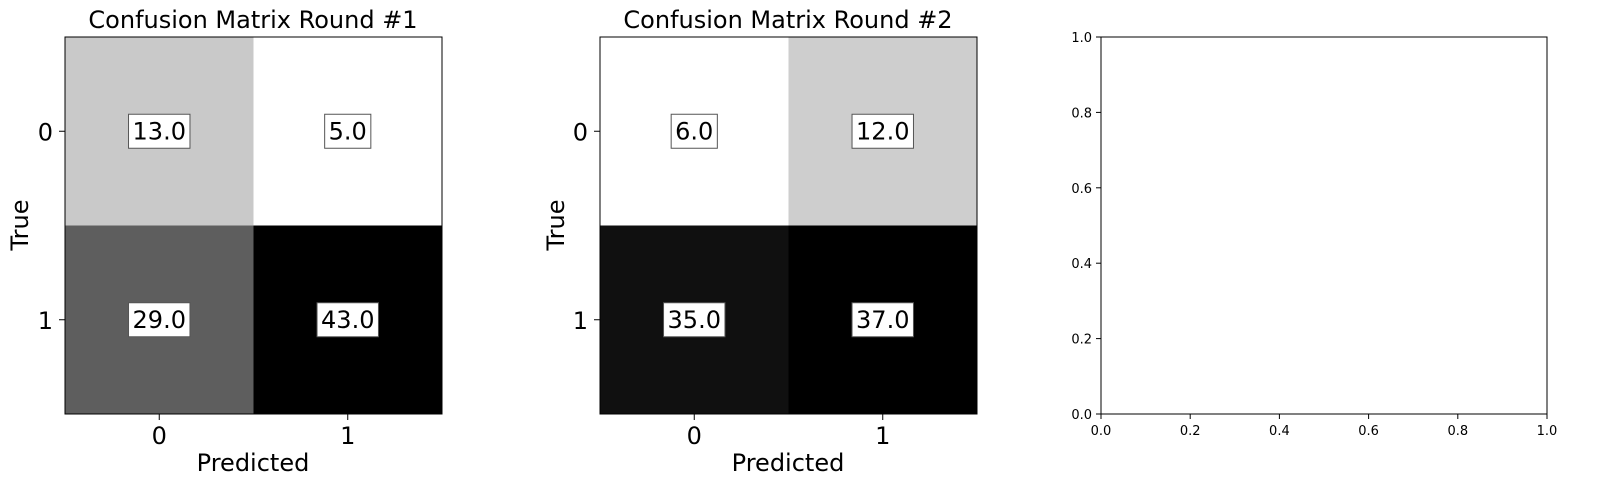 This screenshot has width=1600, height=495. I want to click on chart-title: Confusion Matrix Round #1, so click(252, 20).